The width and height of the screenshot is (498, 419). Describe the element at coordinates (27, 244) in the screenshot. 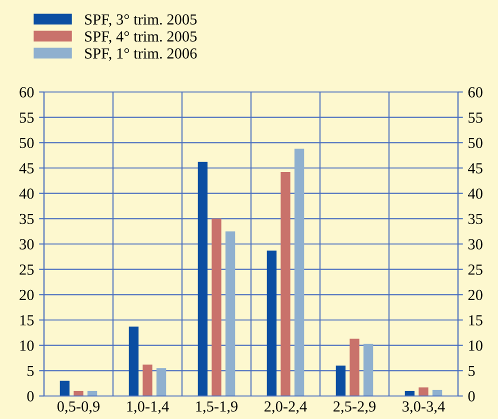

I see `y-tick-label: 30` at that location.